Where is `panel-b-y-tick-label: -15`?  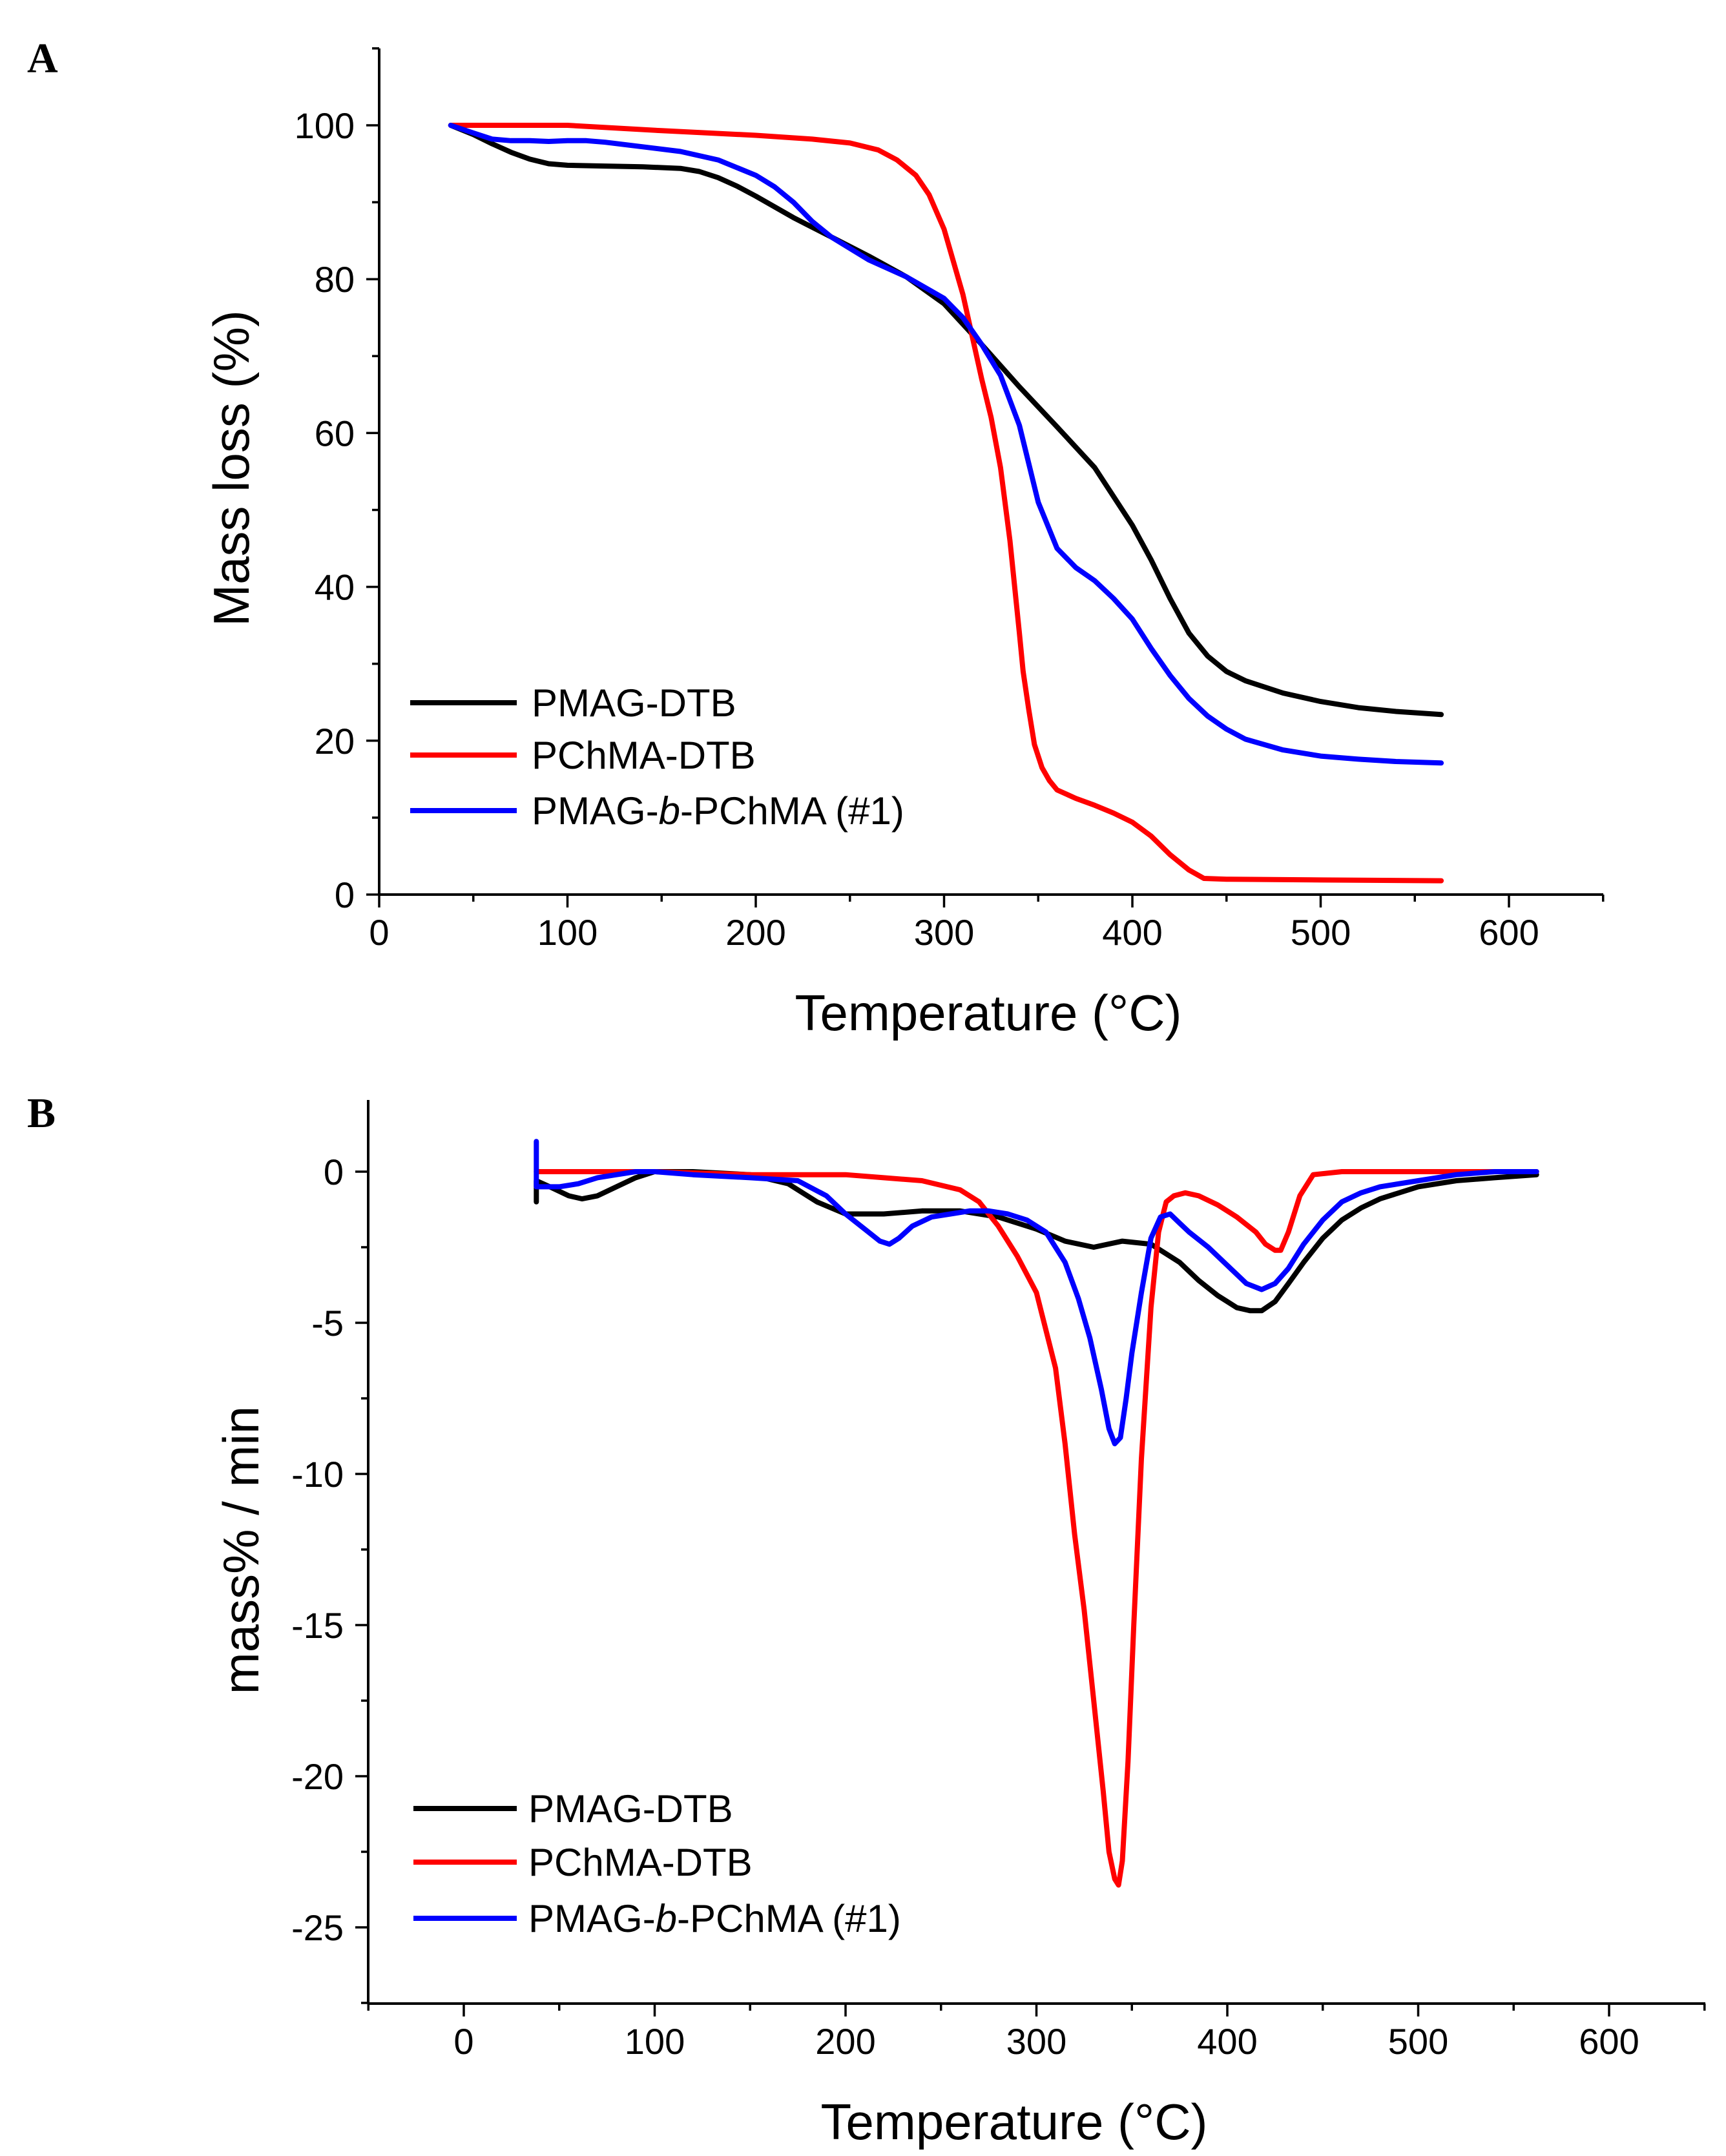
panel-b-y-tick-label: -15 is located at coordinates (317, 1625).